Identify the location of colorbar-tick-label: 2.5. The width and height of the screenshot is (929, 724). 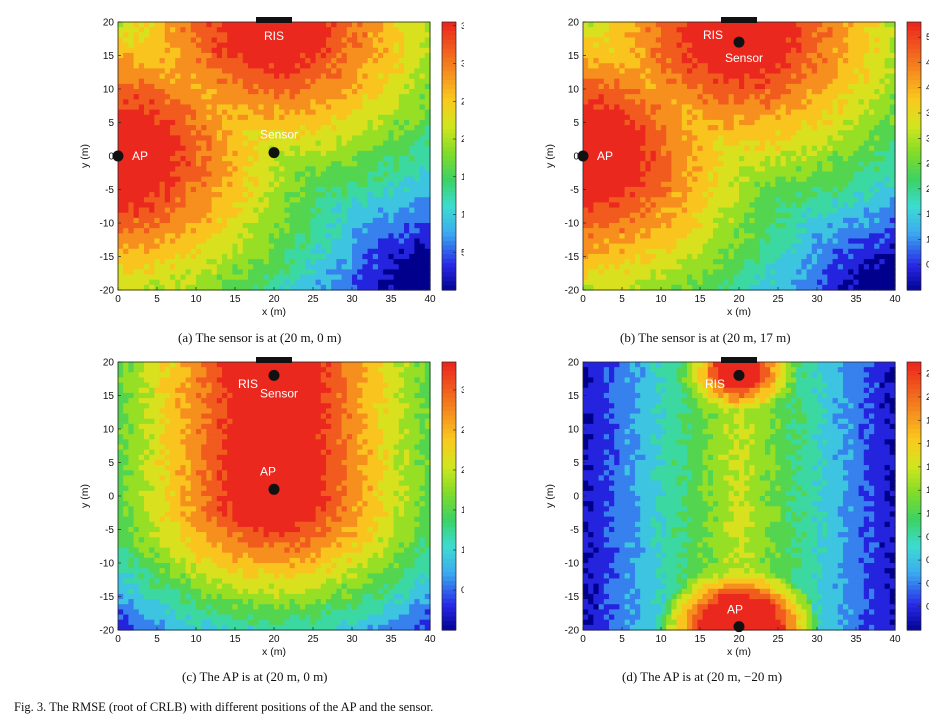
(927, 164).